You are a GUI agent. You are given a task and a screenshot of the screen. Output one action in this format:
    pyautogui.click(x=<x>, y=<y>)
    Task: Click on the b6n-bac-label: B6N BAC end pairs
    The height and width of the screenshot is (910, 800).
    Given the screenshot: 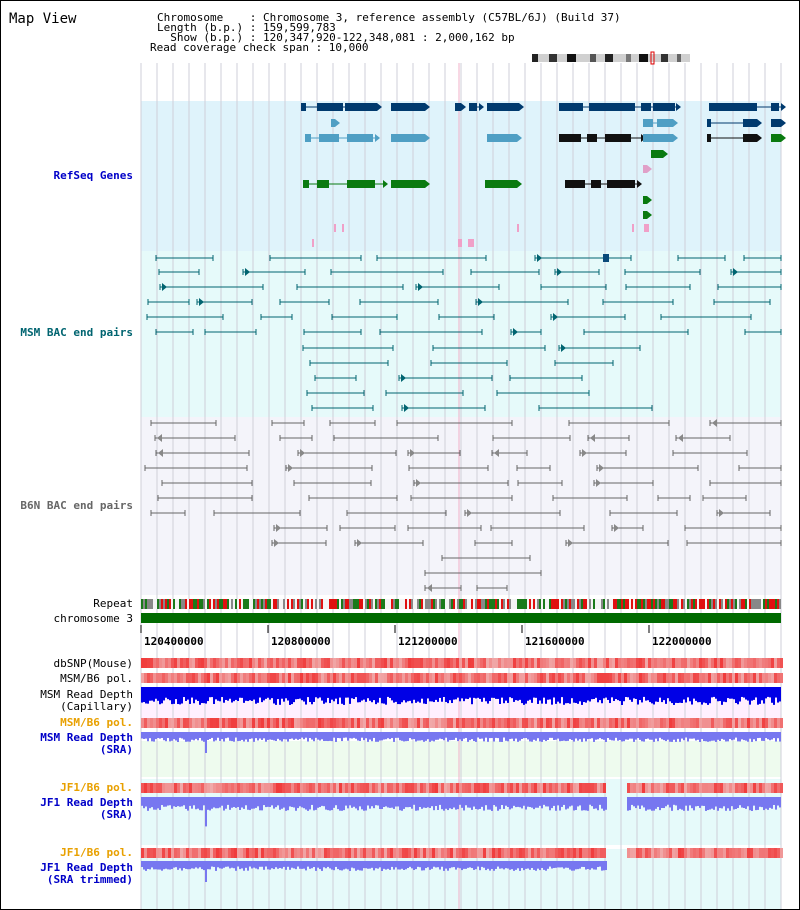 What is the action you would take?
    pyautogui.click(x=76, y=505)
    